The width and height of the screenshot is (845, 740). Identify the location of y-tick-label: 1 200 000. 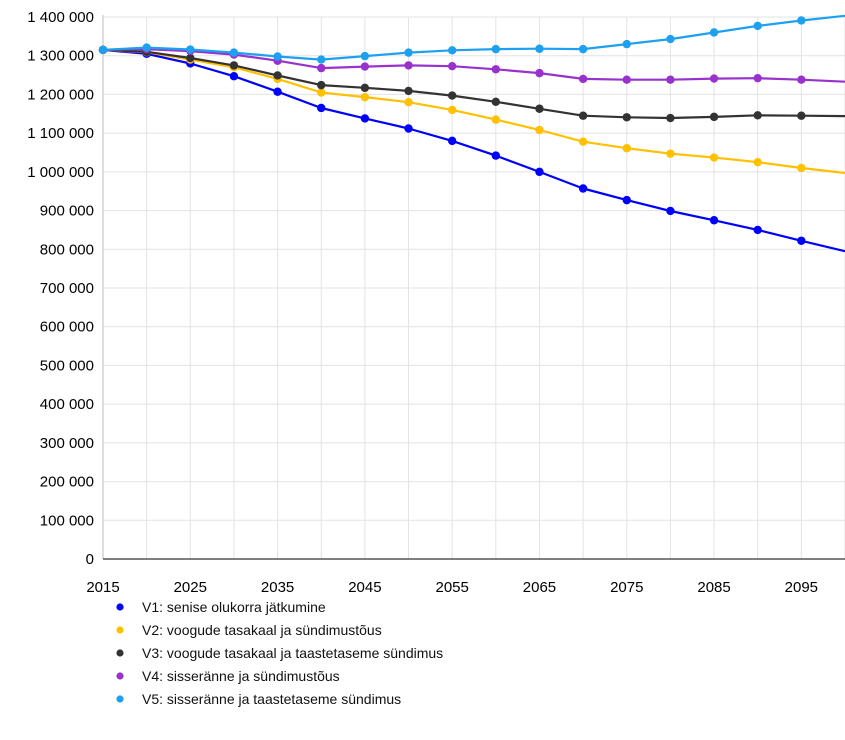
(60, 94).